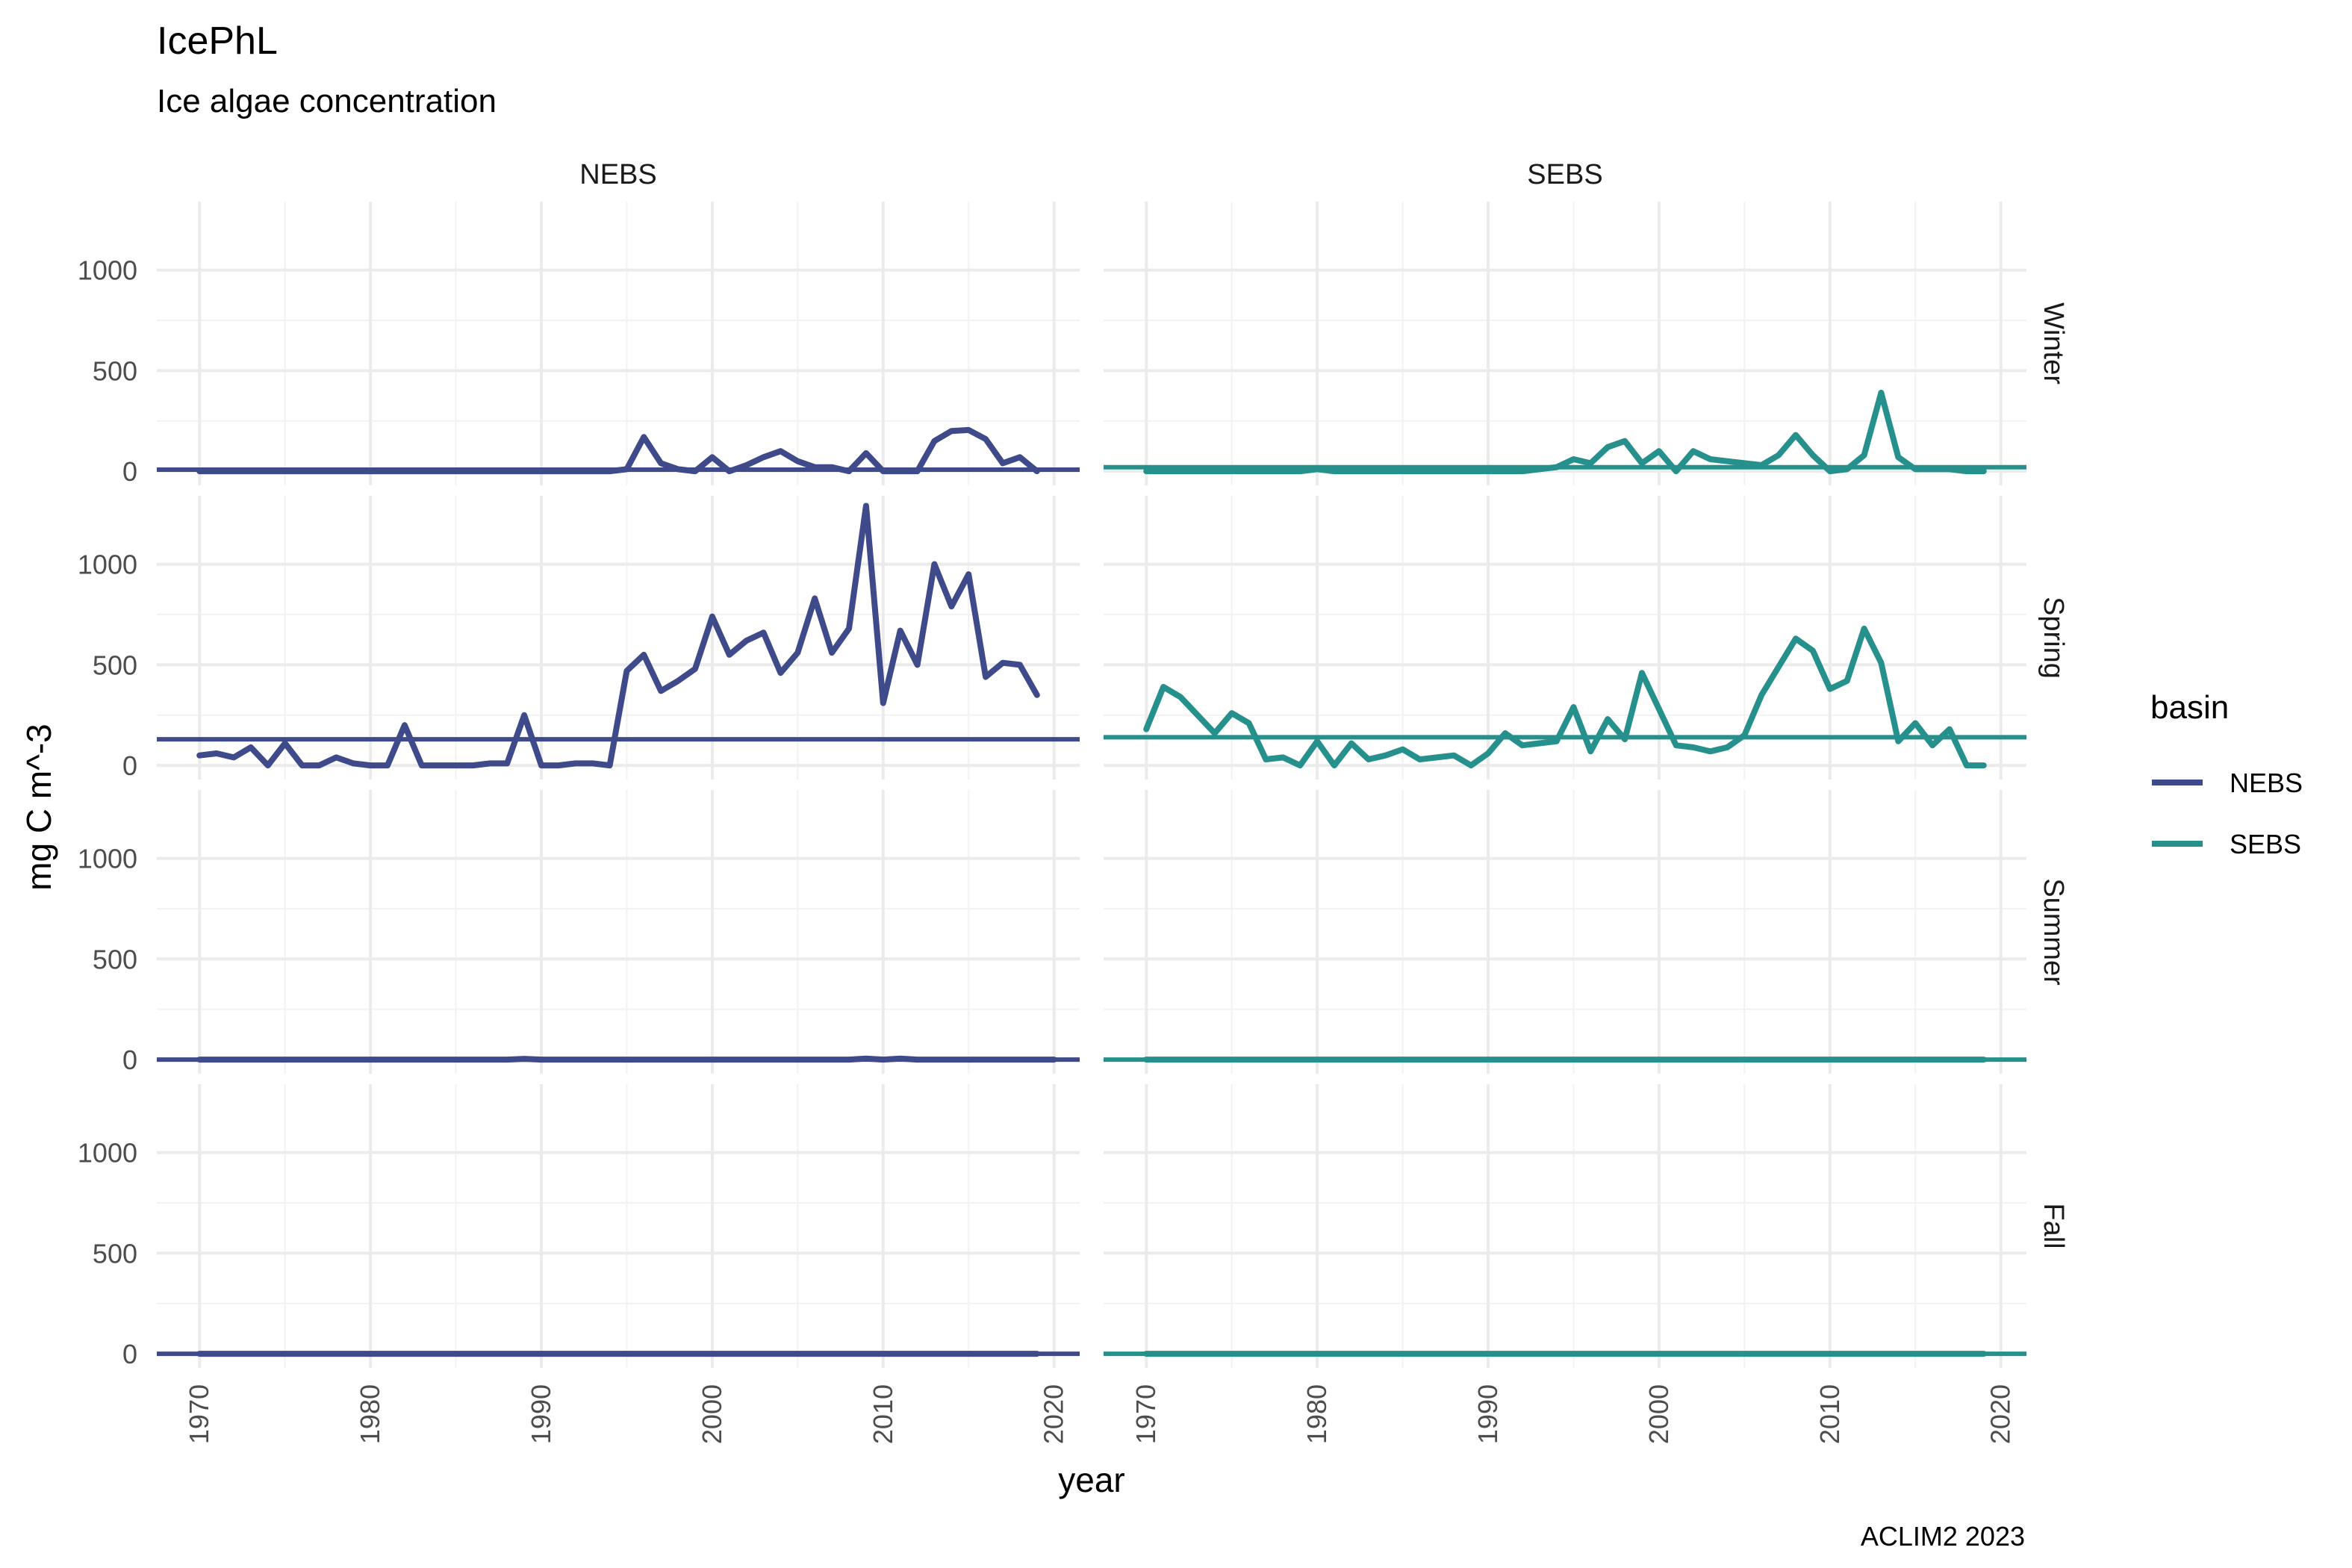 The width and height of the screenshot is (2352, 1568). What do you see at coordinates (618, 343) in the screenshot?
I see `panel-nebs-winter` at bounding box center [618, 343].